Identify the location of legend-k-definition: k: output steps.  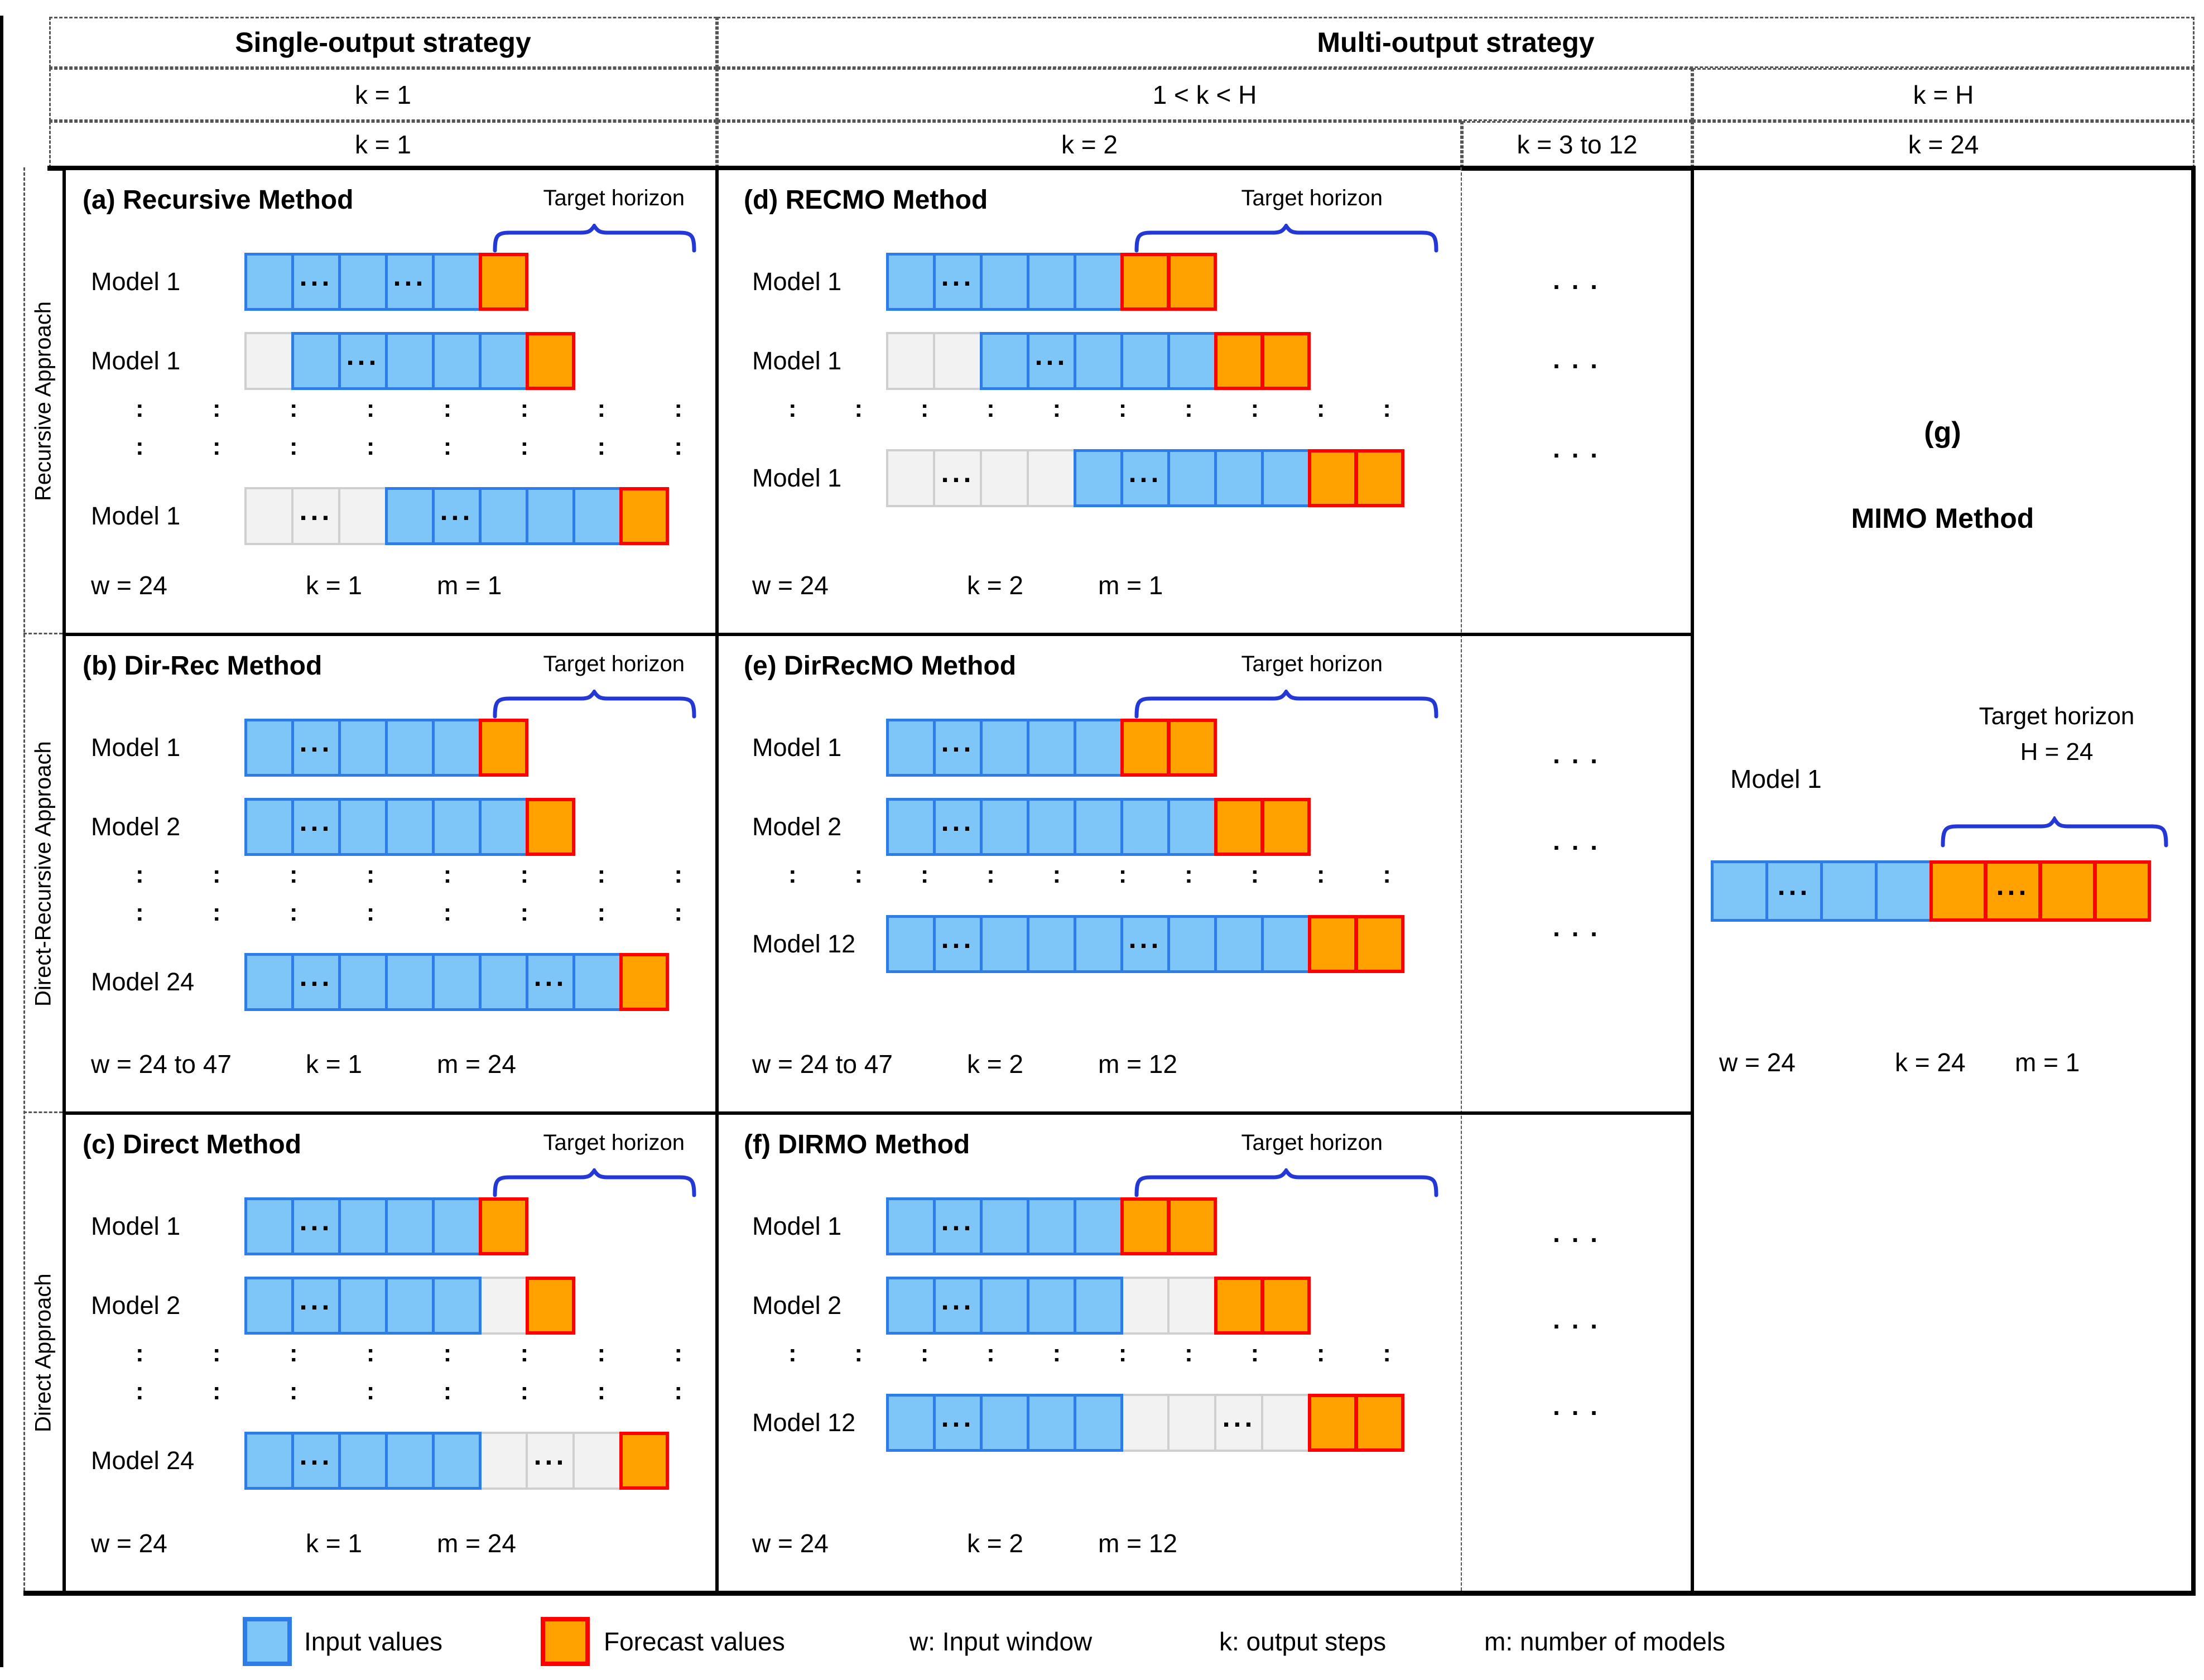
(1303, 1641).